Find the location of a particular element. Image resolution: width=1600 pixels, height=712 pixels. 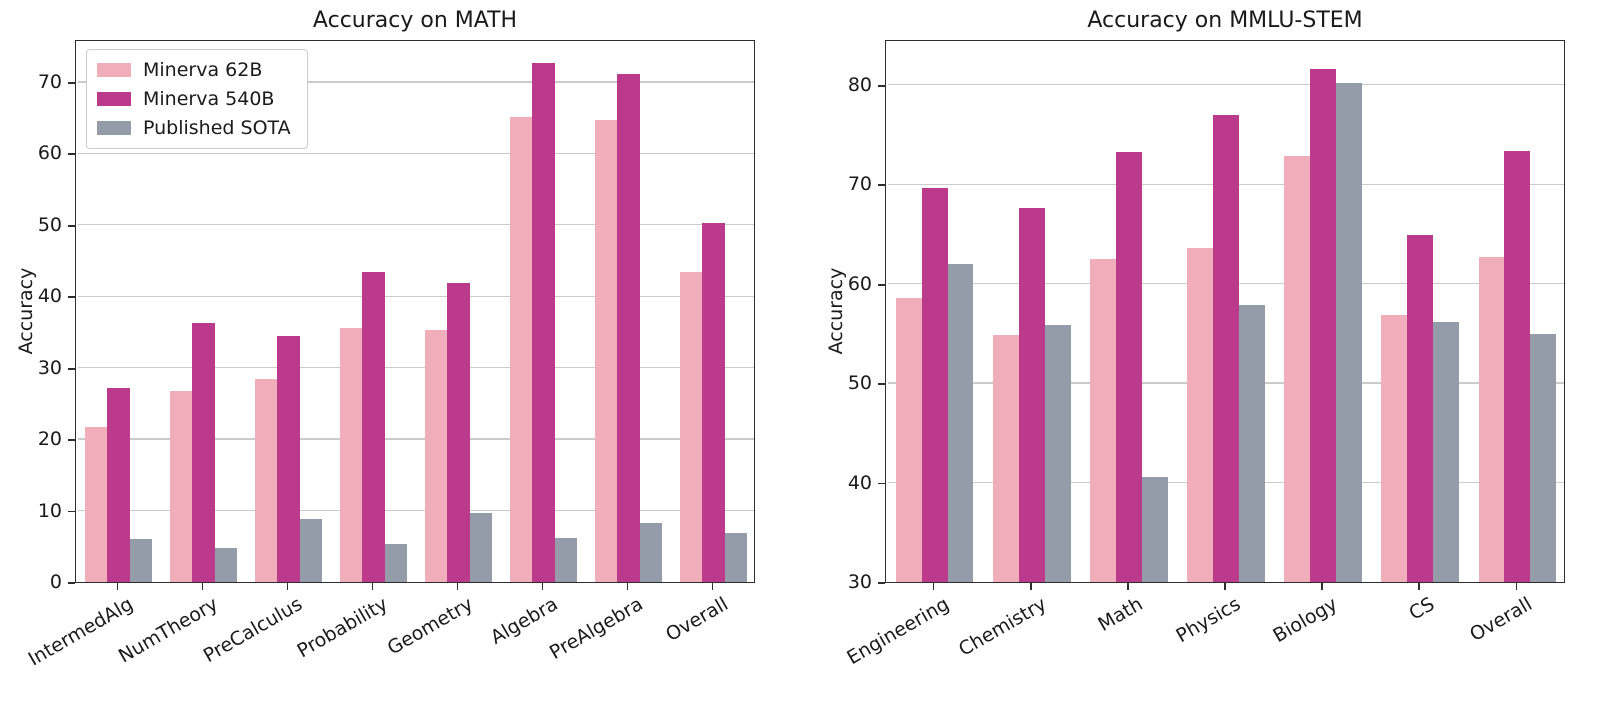

y-tick-label: 20 is located at coordinates (49, 439).